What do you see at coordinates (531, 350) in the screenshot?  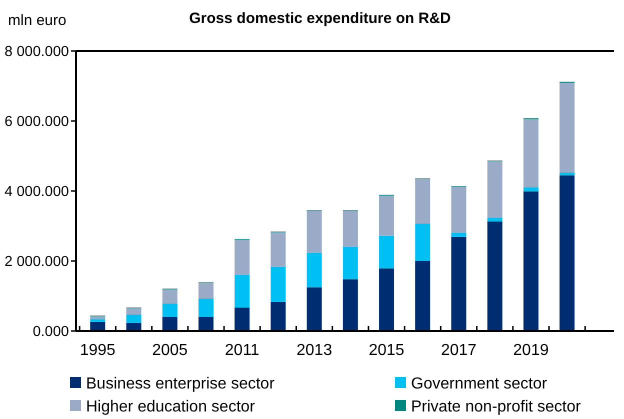 I see `x-tick-label: 2019` at bounding box center [531, 350].